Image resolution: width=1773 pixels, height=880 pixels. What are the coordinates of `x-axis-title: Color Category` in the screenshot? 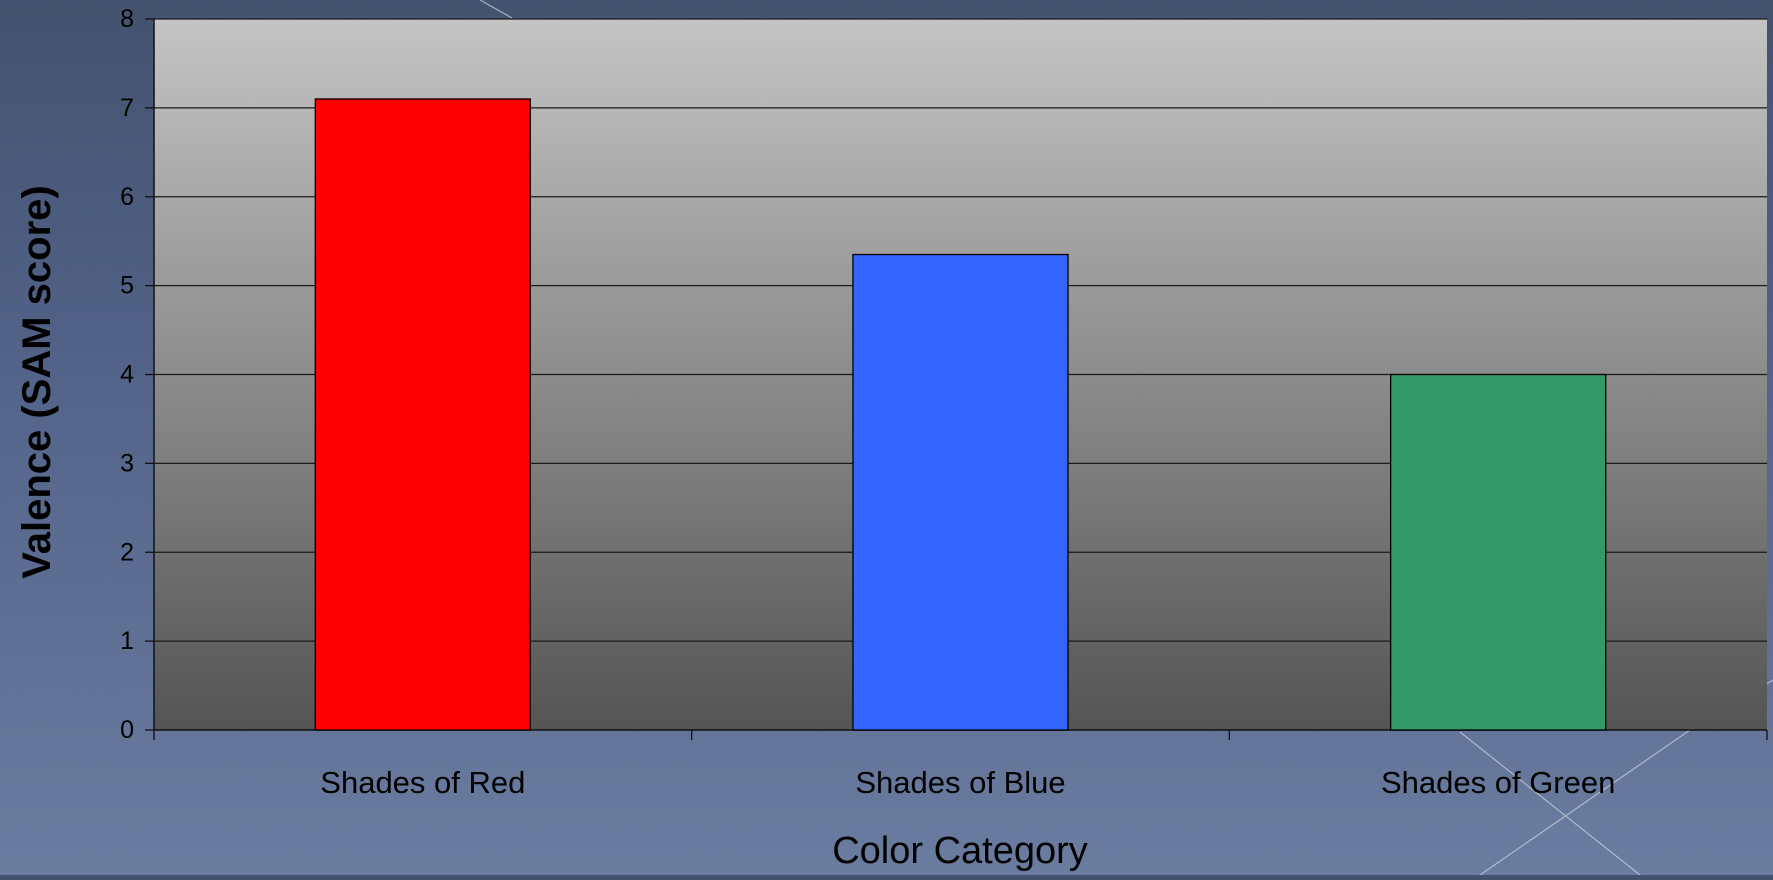 It's located at (960, 851).